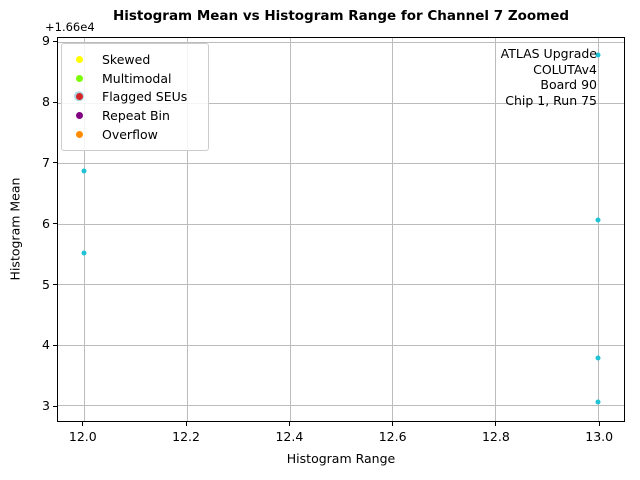 This screenshot has height=480, width=640. I want to click on legend-item-label: Repeat Bin, so click(136, 116).